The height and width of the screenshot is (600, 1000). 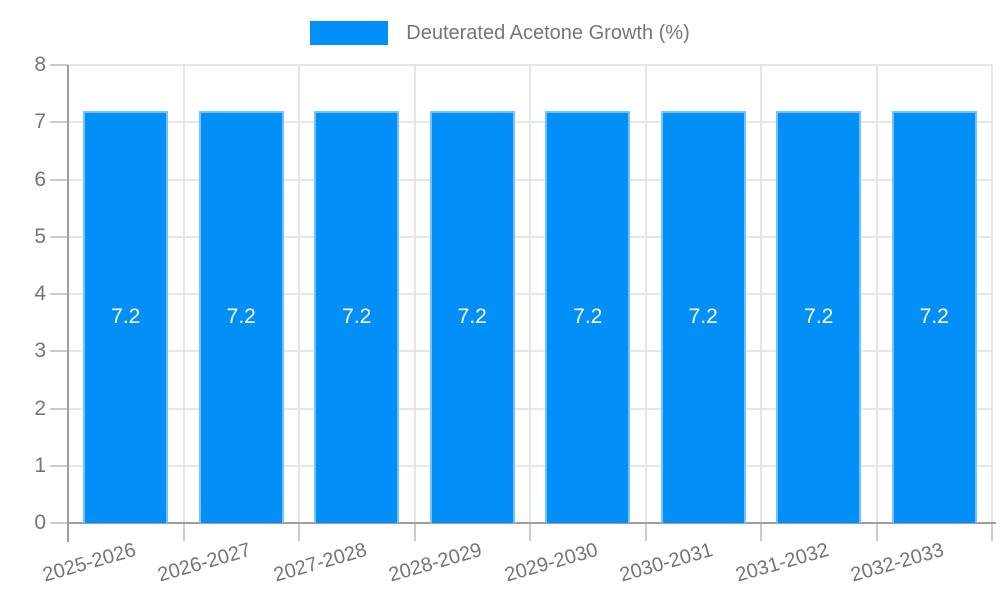 I want to click on y-axis-tick-label: 6, so click(x=40, y=179).